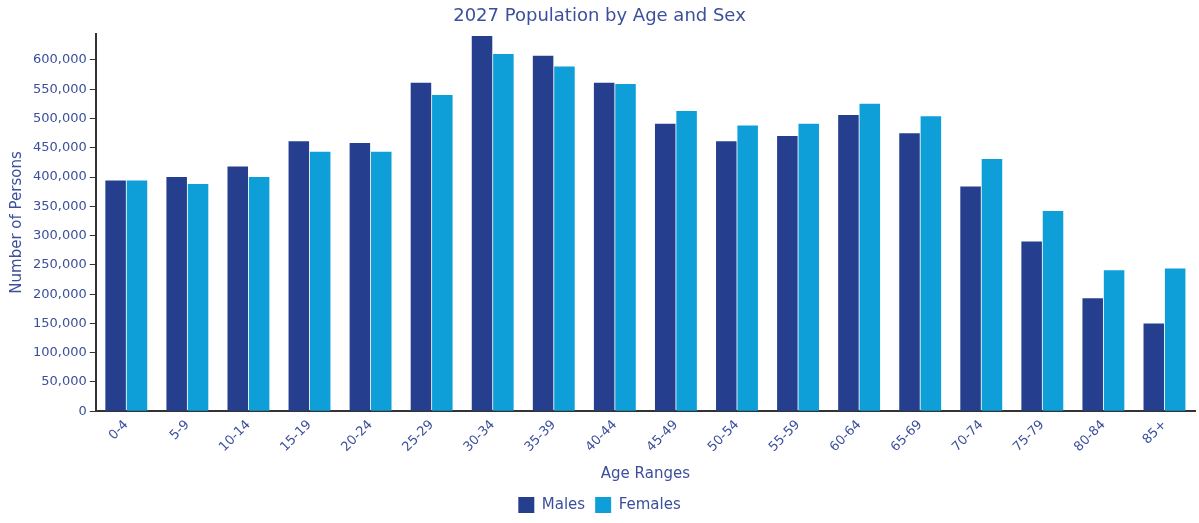 This screenshot has height=523, width=1199. What do you see at coordinates (82, 410) in the screenshot?
I see `y-tick-label: 0` at bounding box center [82, 410].